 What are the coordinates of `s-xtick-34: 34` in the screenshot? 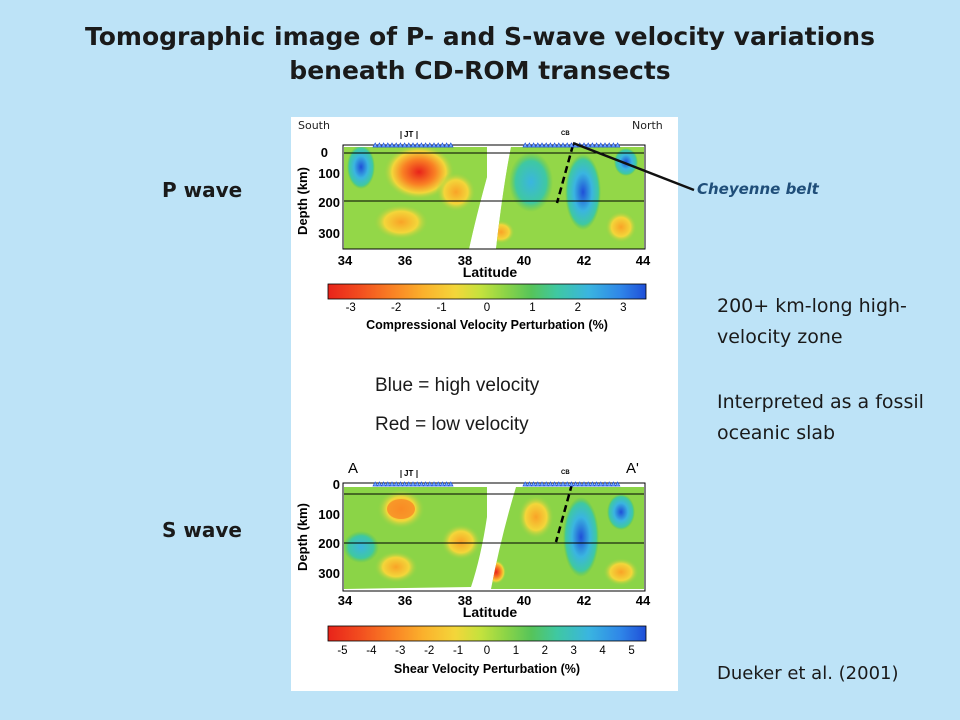 It's located at (345, 600).